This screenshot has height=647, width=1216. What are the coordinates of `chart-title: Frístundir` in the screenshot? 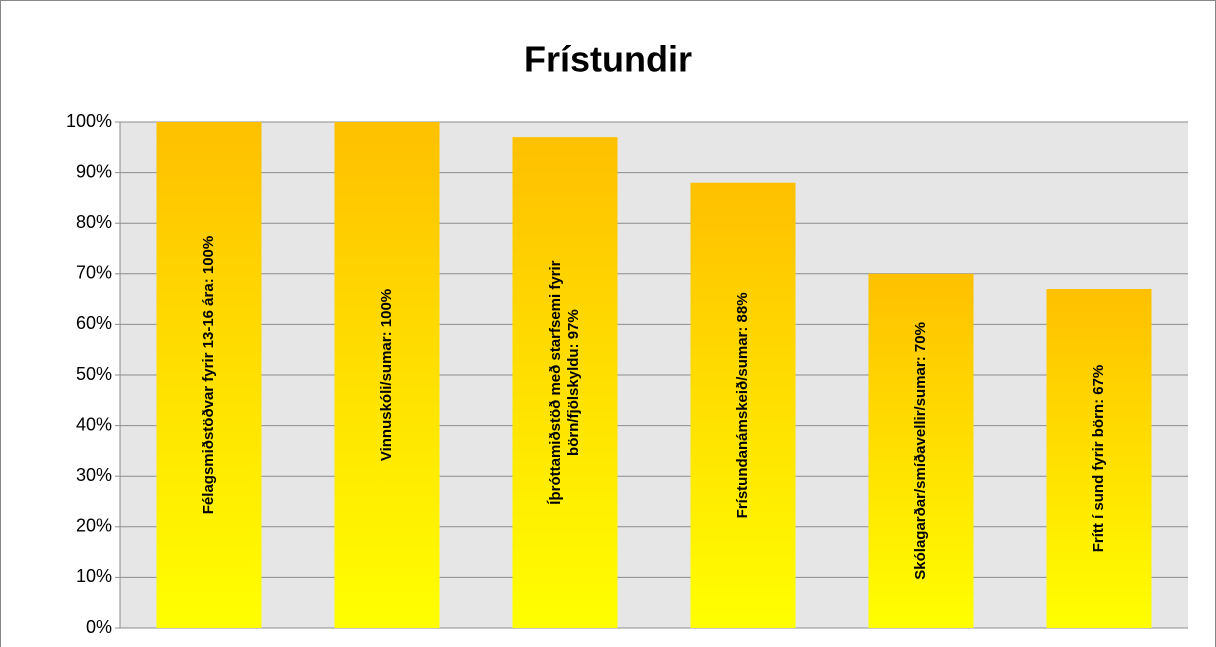 It's located at (608, 59).